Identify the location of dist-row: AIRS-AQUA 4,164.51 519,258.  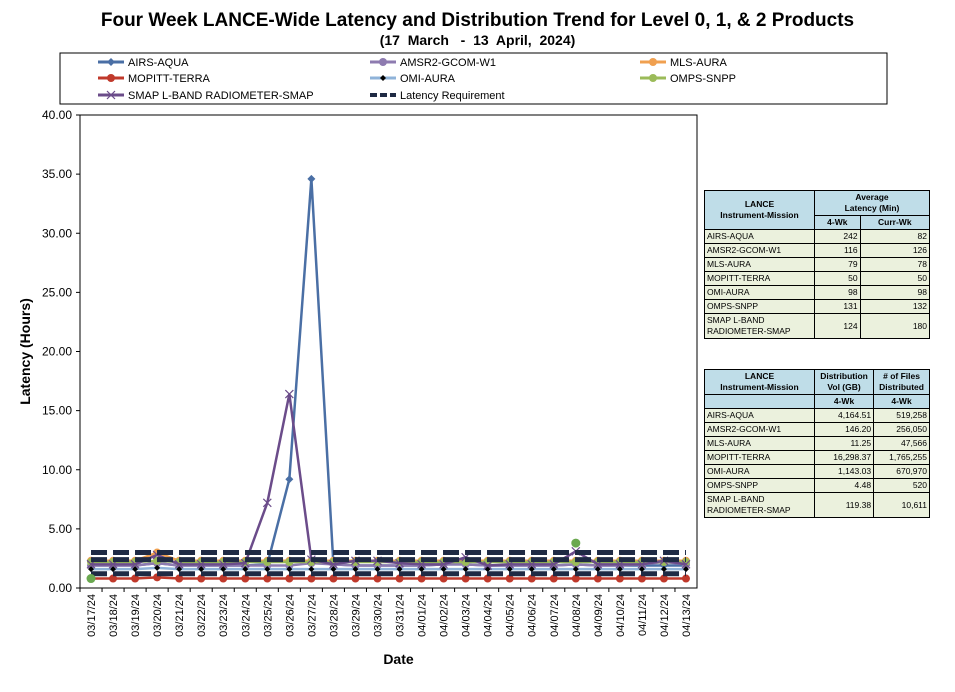
(817, 415).